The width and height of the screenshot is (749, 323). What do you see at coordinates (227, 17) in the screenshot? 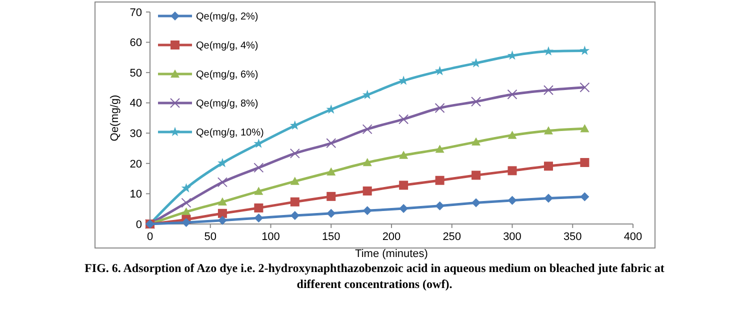
I see `legend-label: Qe(mg/g, 2%)` at bounding box center [227, 17].